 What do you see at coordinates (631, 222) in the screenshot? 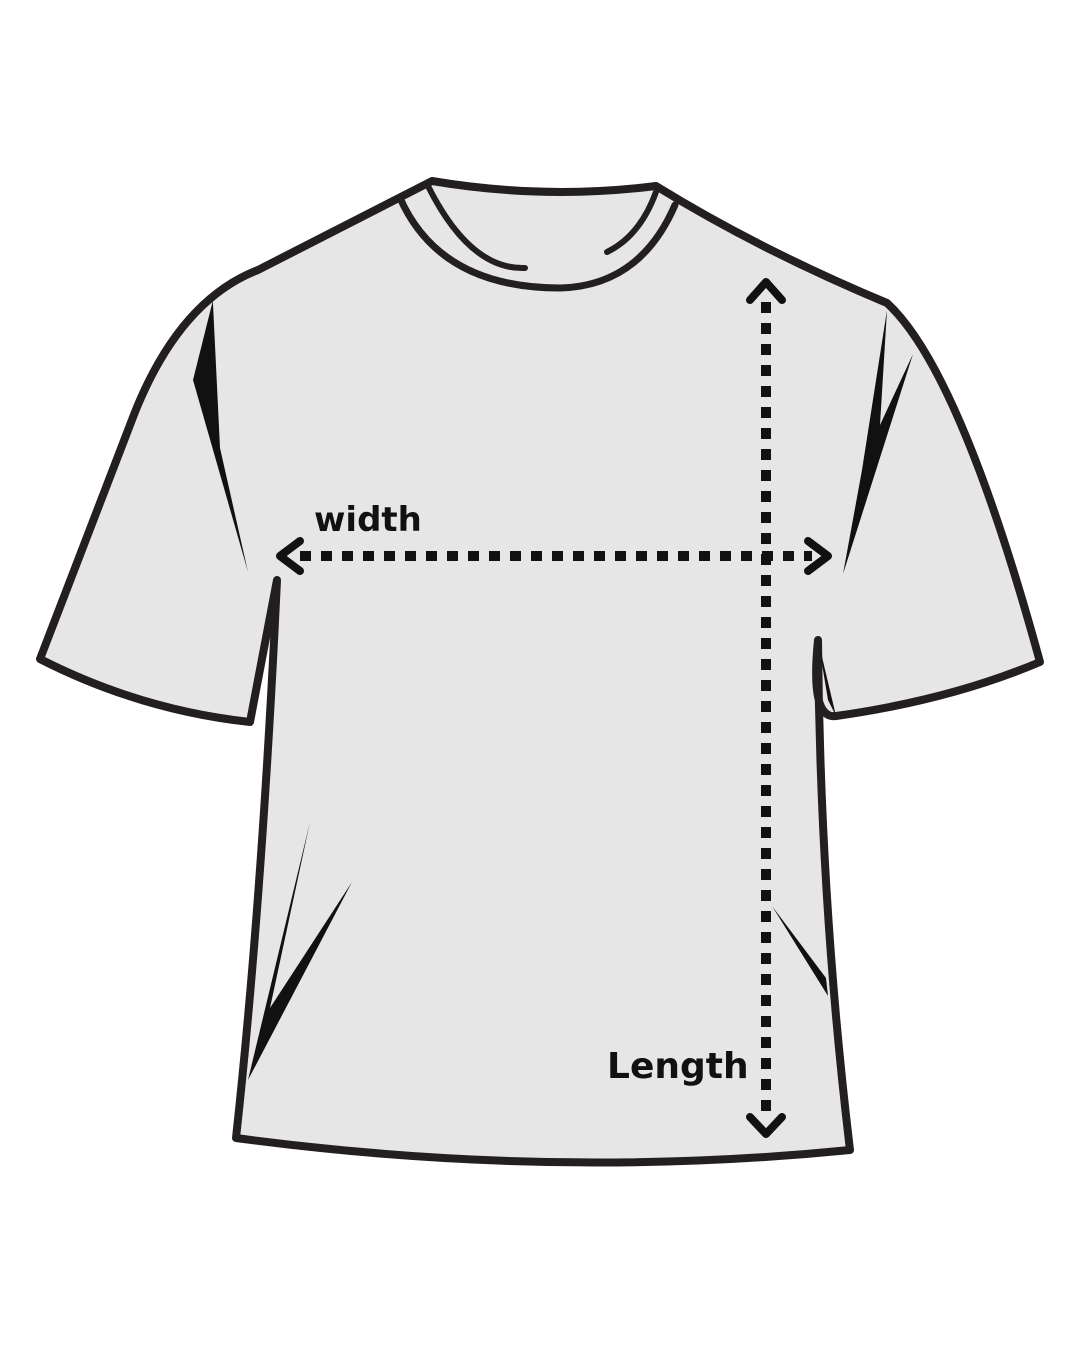
I see `collar-inner-line-right` at bounding box center [631, 222].